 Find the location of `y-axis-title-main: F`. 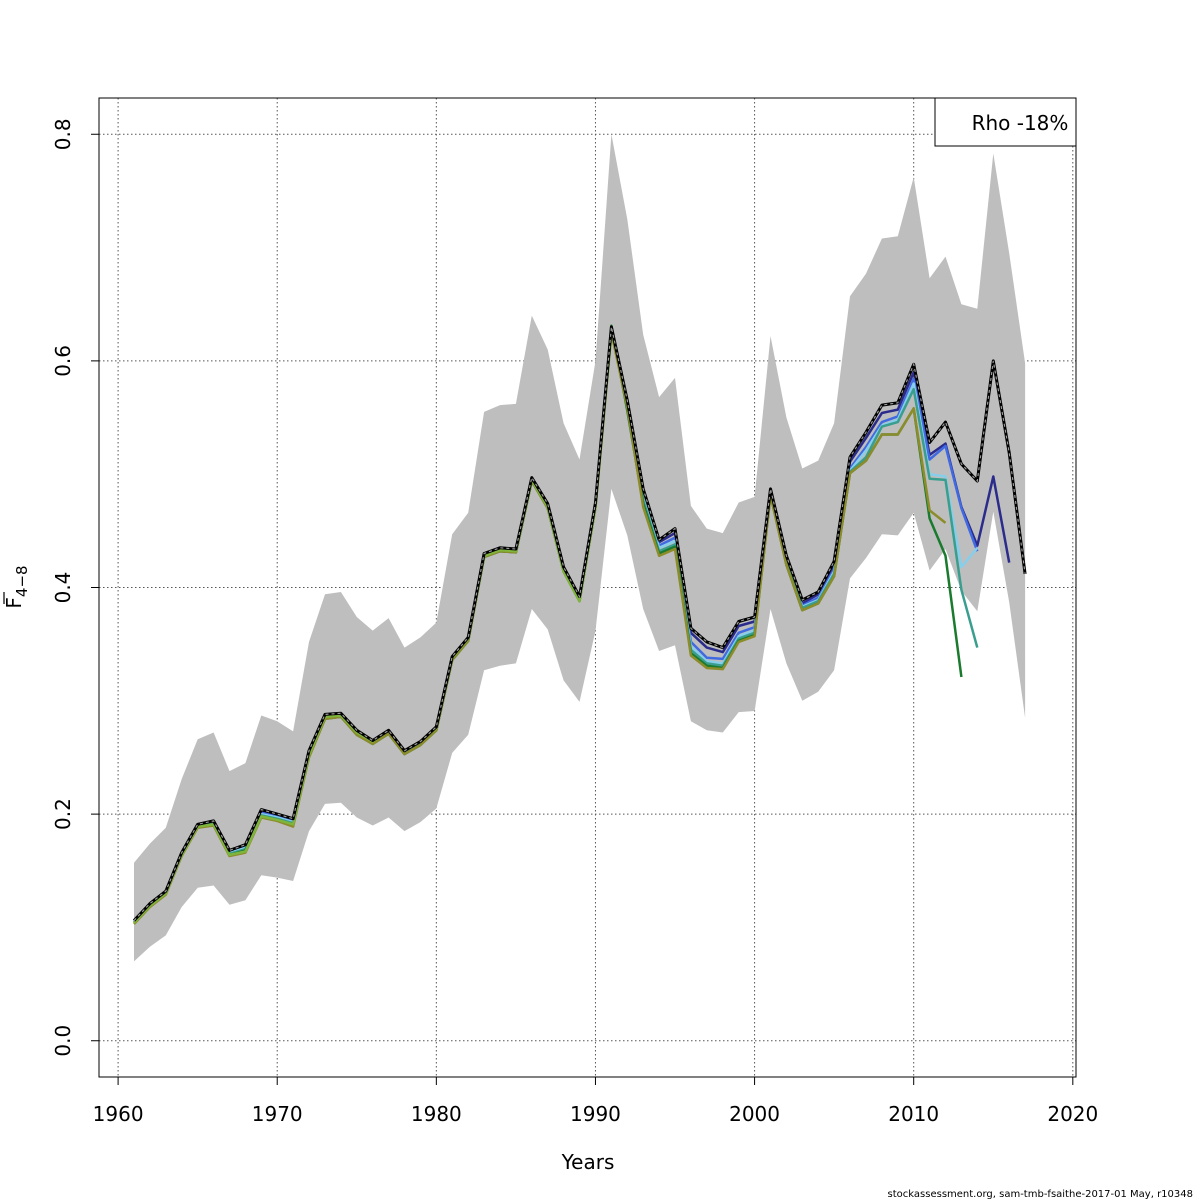

y-axis-title-main: F is located at coordinates (14, 603).